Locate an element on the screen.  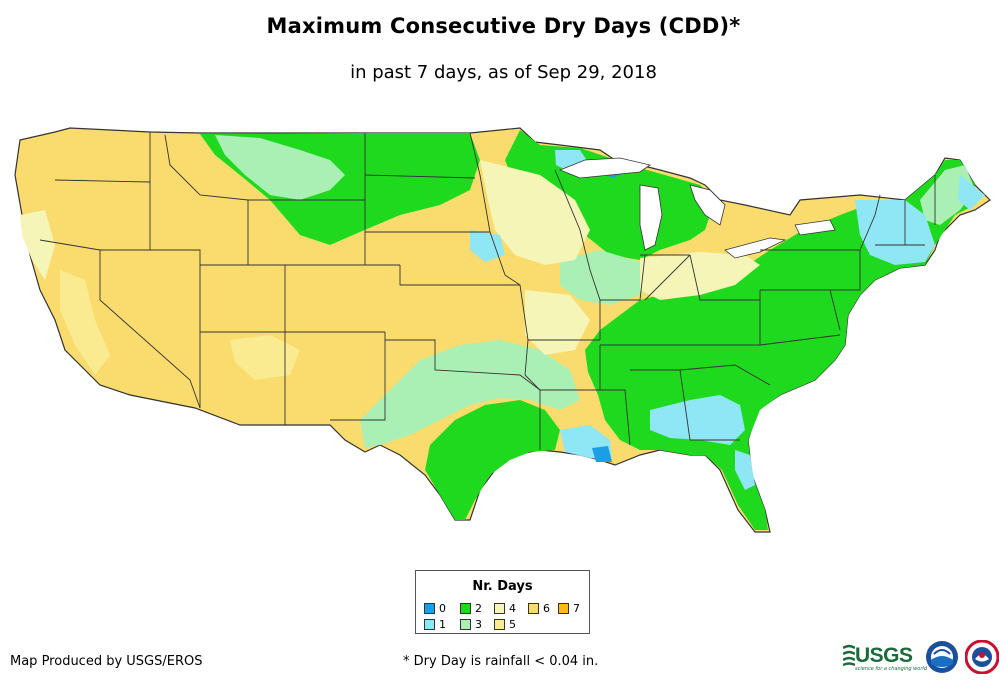
legend-label: 1 is located at coordinates (442, 624).